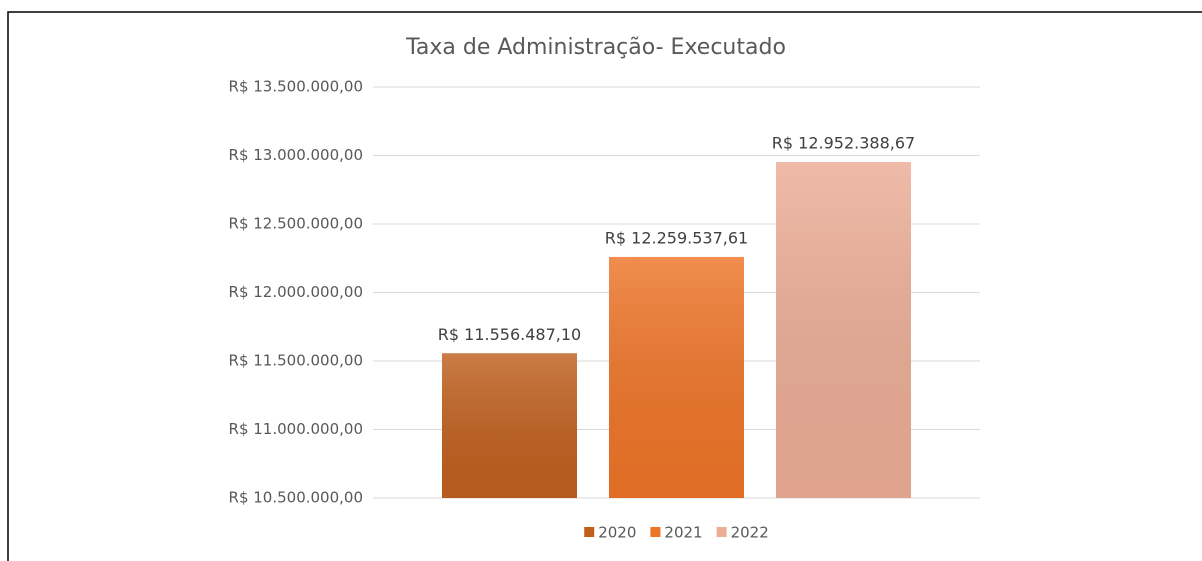 Image resolution: width=1202 pixels, height=561 pixels. I want to click on legend-item: 2020, so click(610, 533).